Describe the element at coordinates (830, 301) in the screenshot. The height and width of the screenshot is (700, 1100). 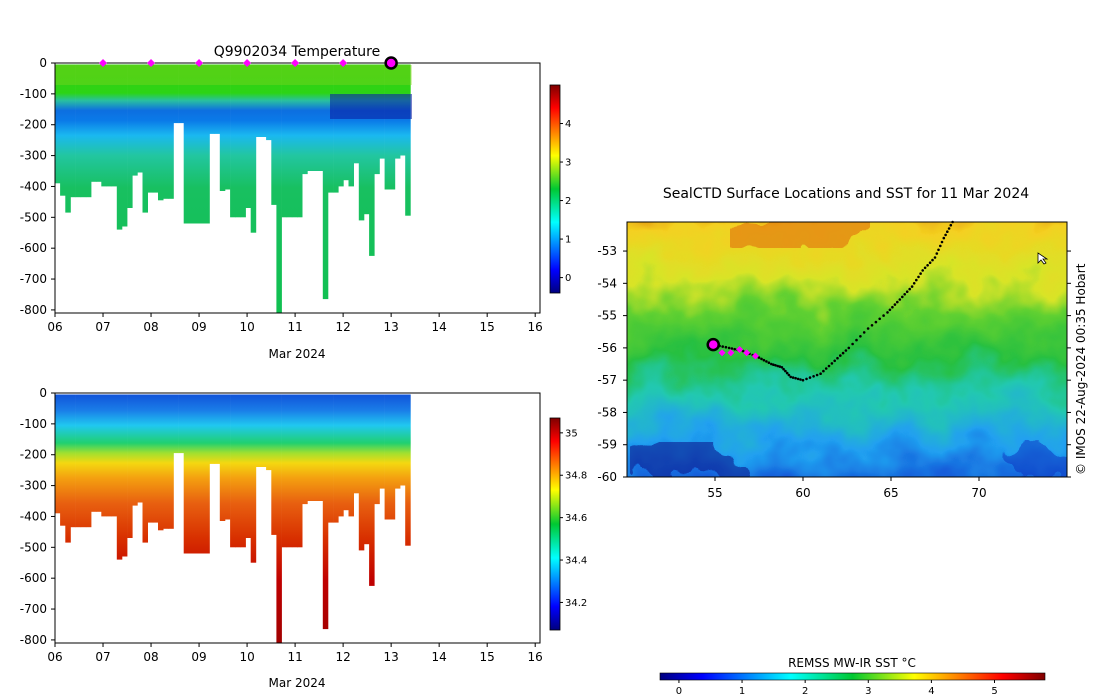
I see `seal-track` at that location.